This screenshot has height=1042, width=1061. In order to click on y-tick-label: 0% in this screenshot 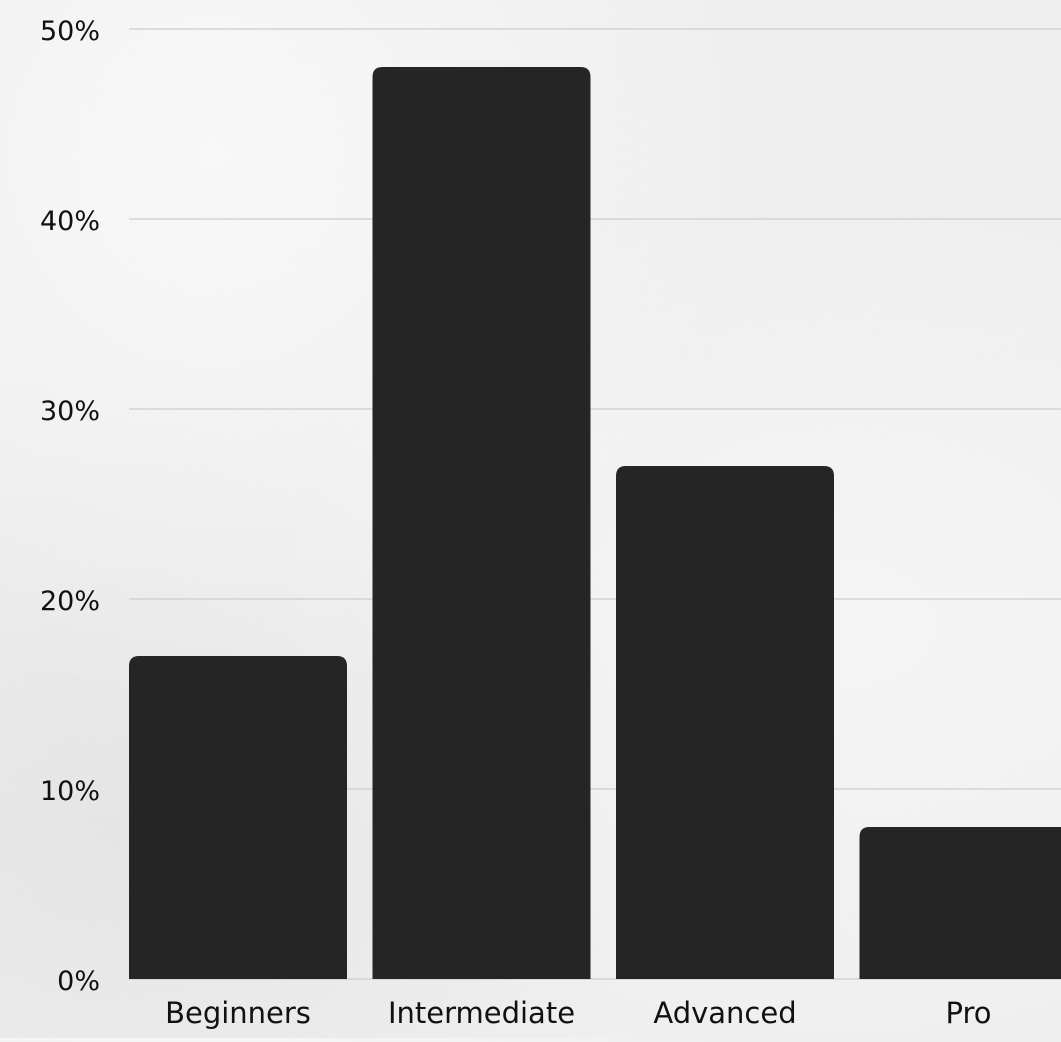, I will do `click(78, 981)`.